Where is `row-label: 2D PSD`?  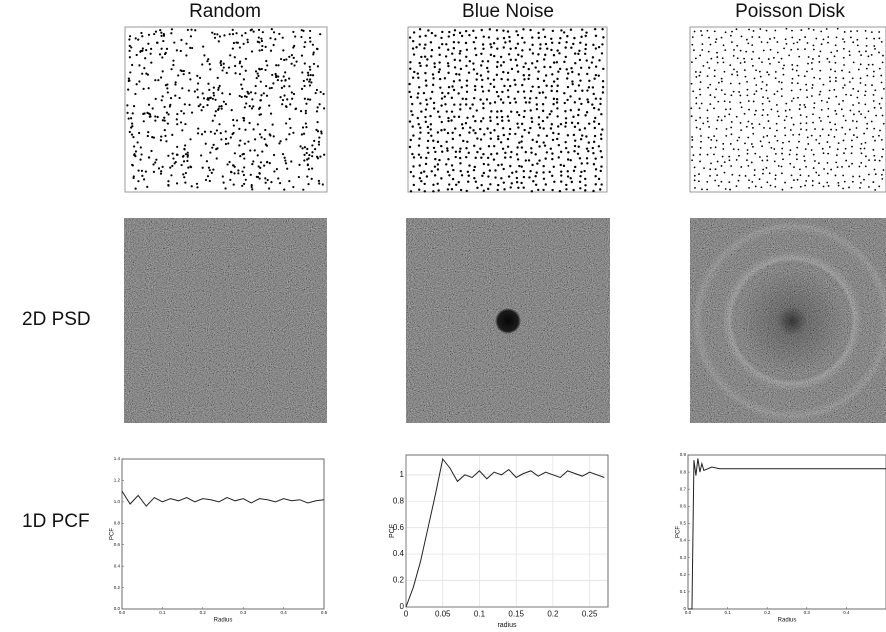 row-label: 2D PSD is located at coordinates (56, 319).